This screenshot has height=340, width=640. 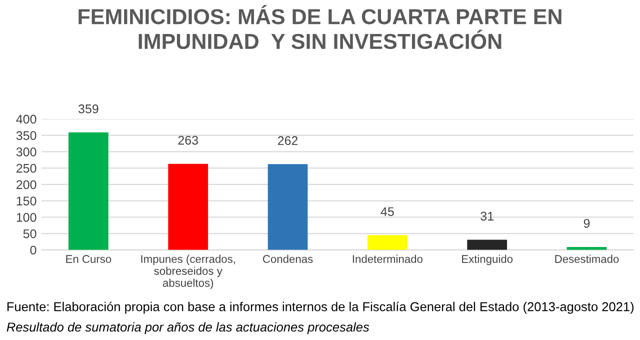 What do you see at coordinates (387, 258) in the screenshot?
I see `x-tick-label: Indeterminado` at bounding box center [387, 258].